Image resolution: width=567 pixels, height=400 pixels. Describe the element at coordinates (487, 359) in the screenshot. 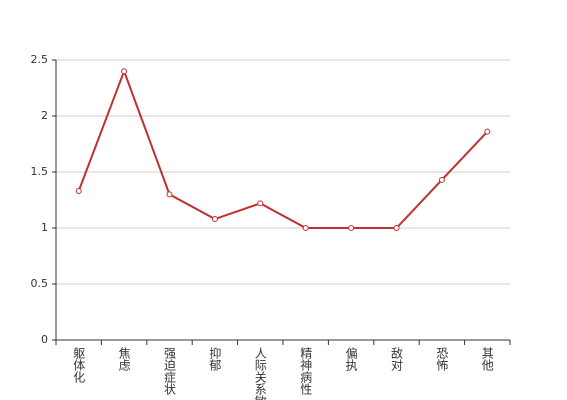

I see `x-tick-label: 其他` at that location.